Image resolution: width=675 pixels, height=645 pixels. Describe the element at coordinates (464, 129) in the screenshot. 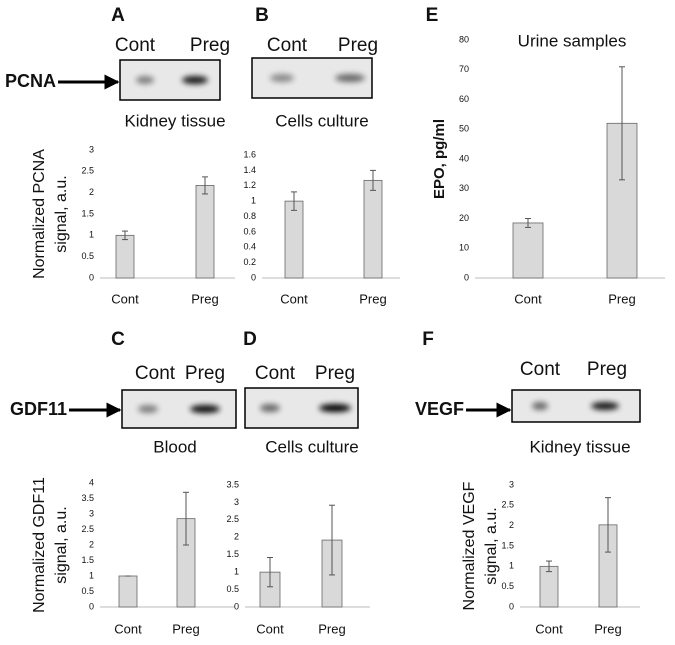

I see `y-tick-label: 50` at that location.